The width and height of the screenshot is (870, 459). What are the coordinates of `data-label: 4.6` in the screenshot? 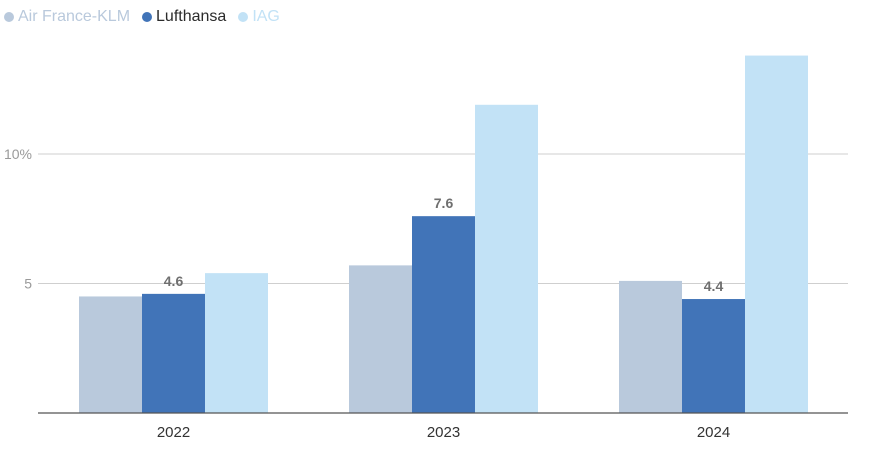 It's located at (174, 281).